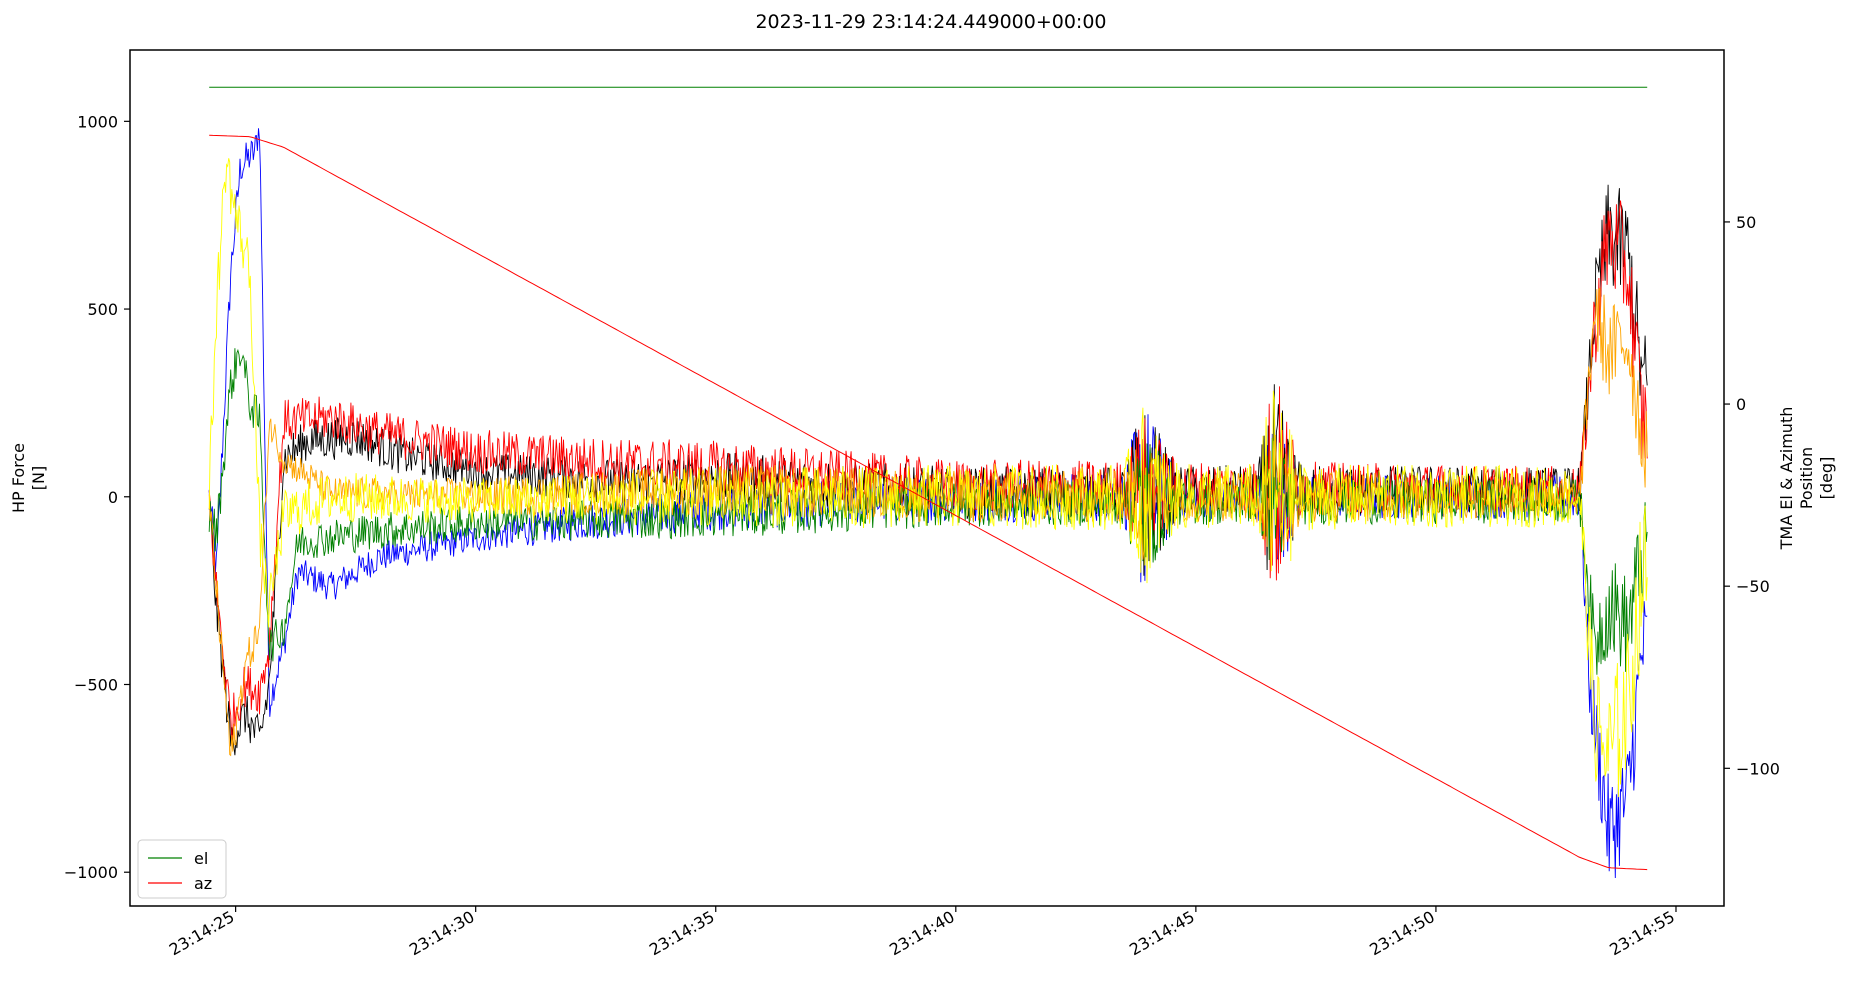  I want to click on y-axis-right-label: TMA El & AzimuthPosition[deg], so click(1806, 479).